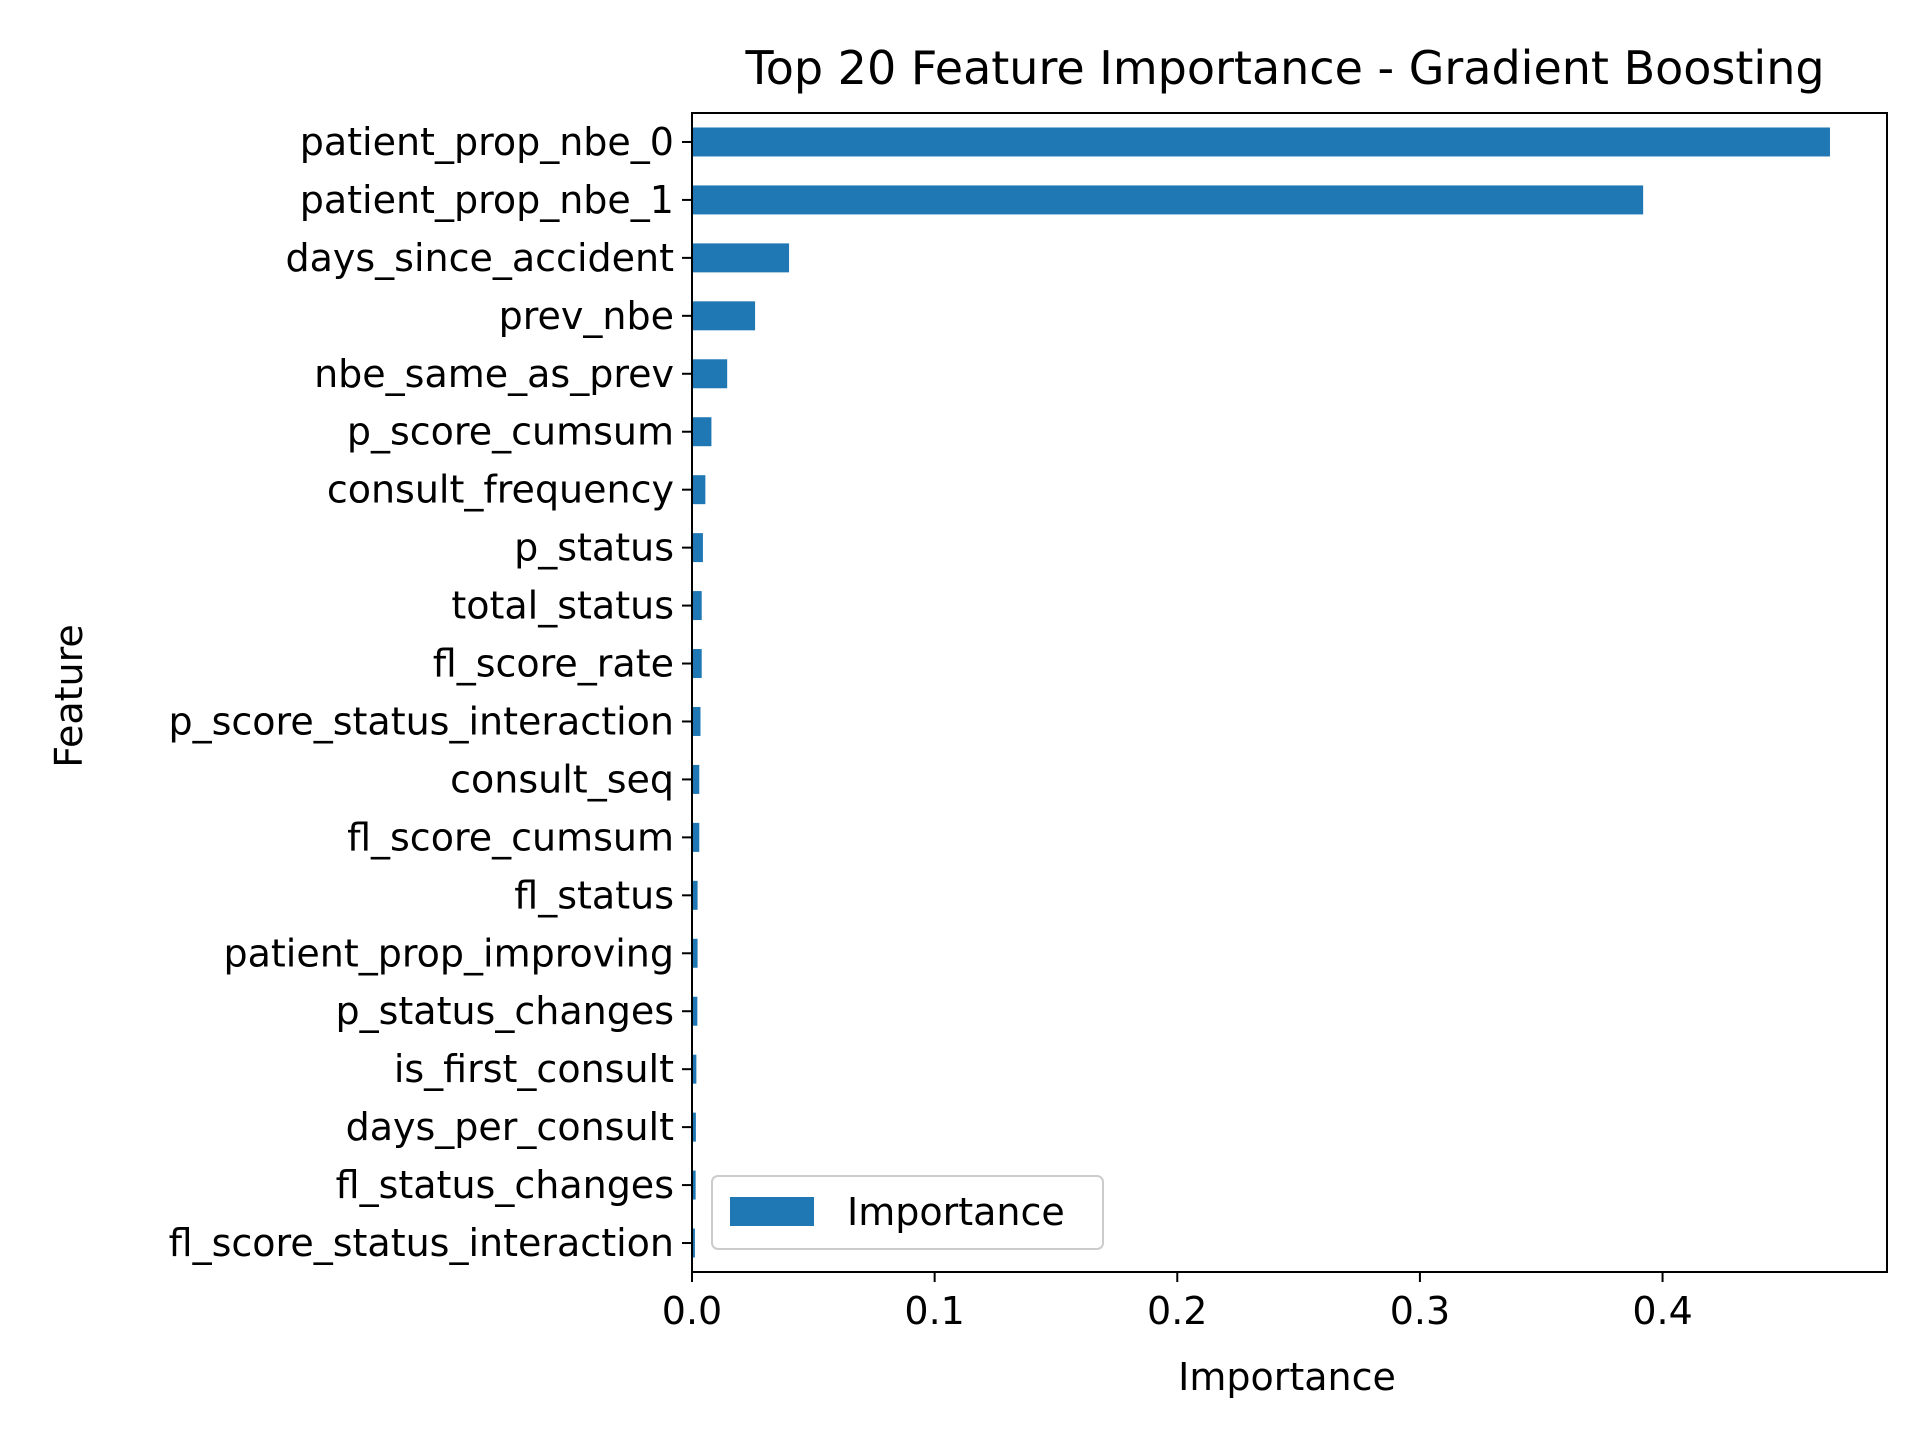 The height and width of the screenshot is (1440, 1920). I want to click on y-tick-label: days_per_consult, so click(510, 1127).